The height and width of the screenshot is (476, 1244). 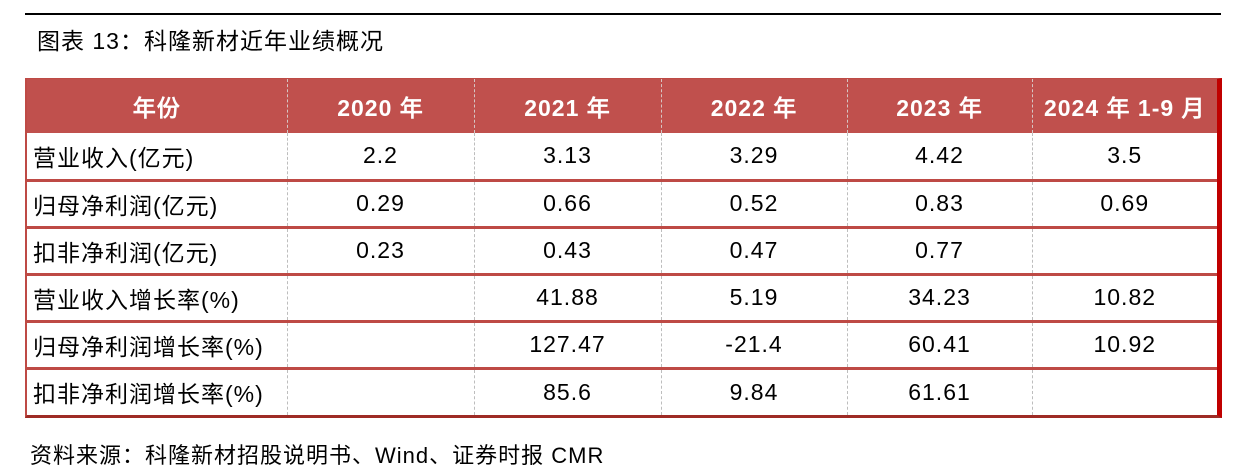 I want to click on table-cell: 4.42, so click(x=939, y=156).